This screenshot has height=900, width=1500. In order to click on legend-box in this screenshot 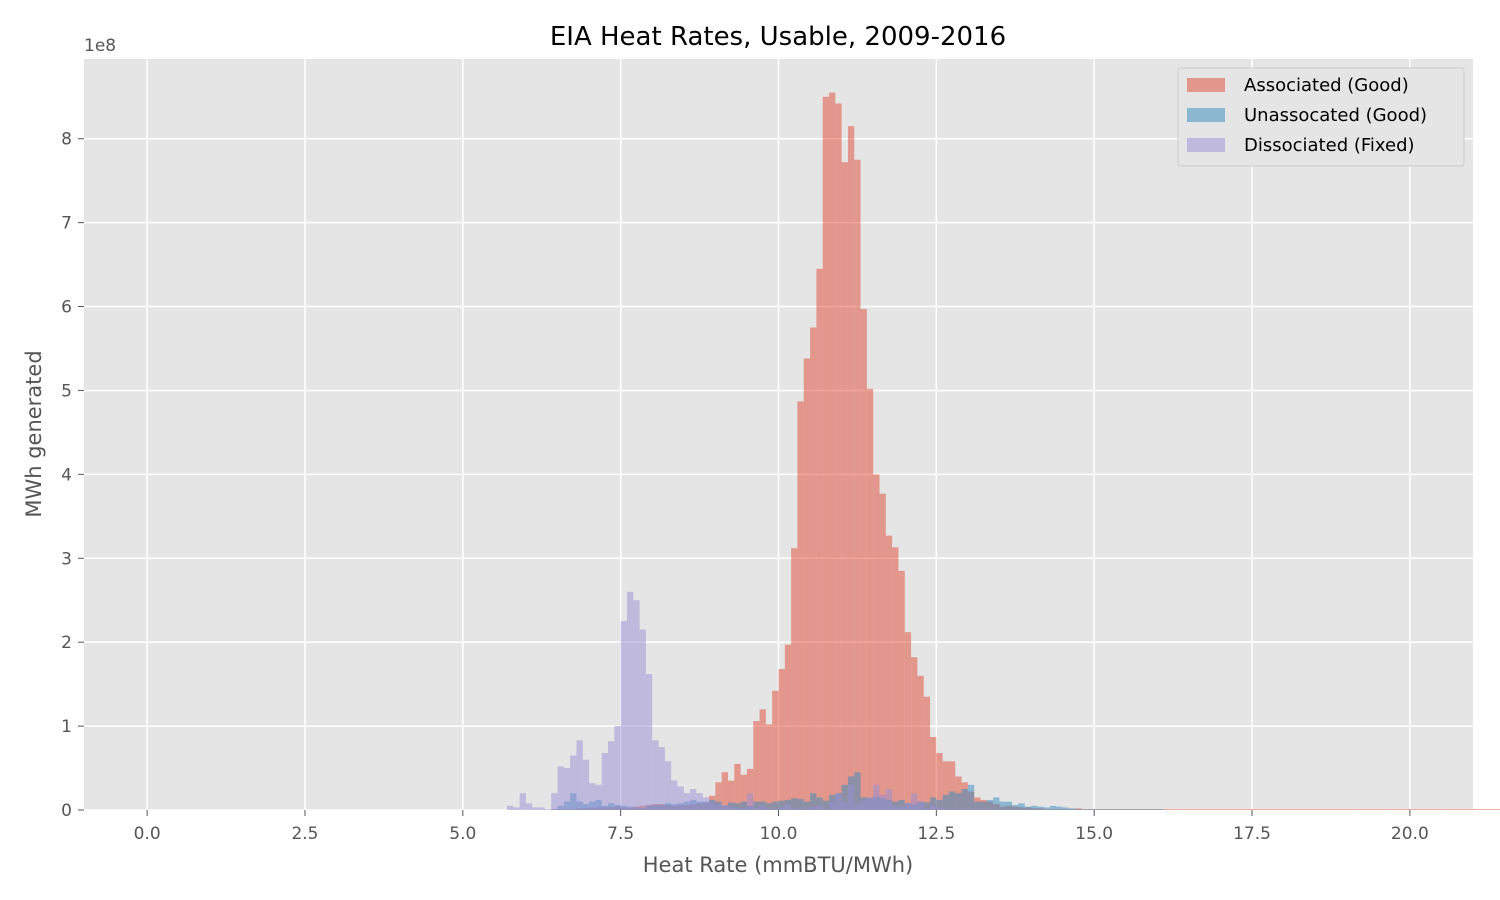, I will do `click(1321, 117)`.